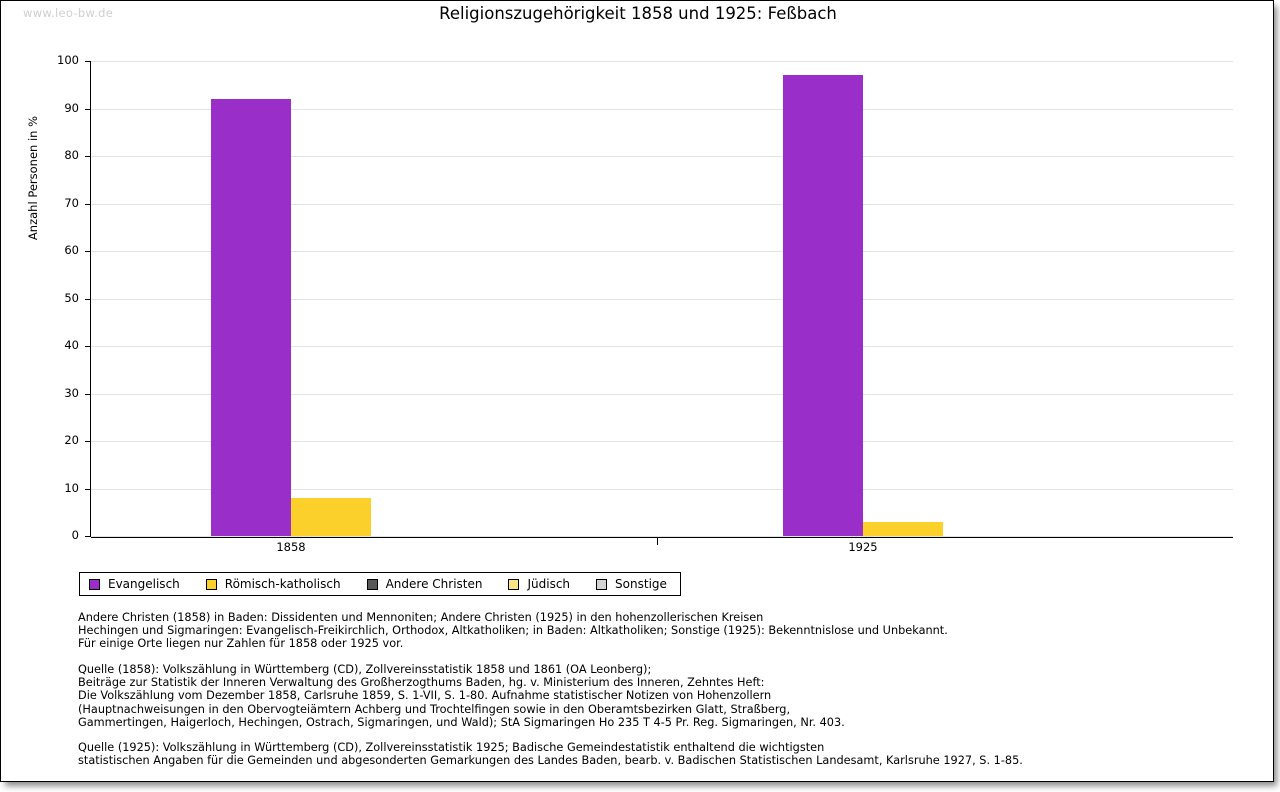  I want to click on y-axis-tick-label: 20, so click(71, 440).